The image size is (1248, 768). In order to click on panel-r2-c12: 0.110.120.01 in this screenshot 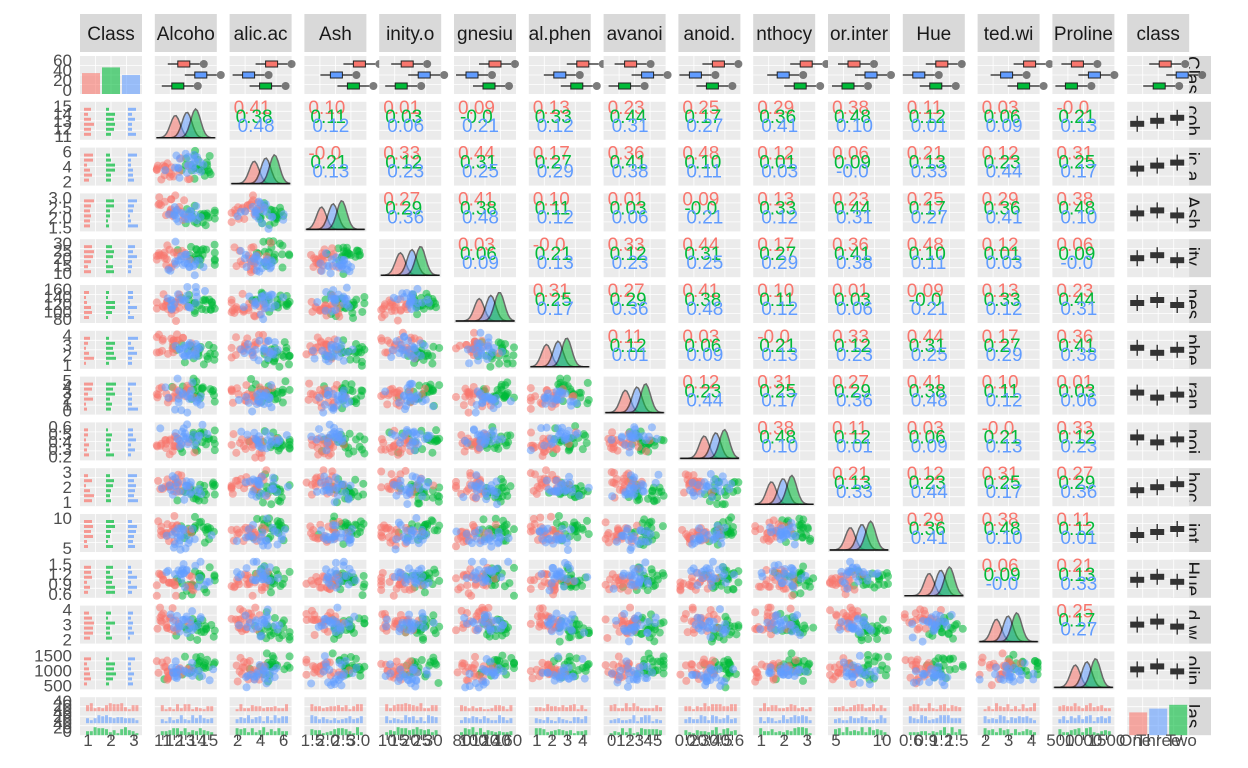, I will do `click(933, 119)`.